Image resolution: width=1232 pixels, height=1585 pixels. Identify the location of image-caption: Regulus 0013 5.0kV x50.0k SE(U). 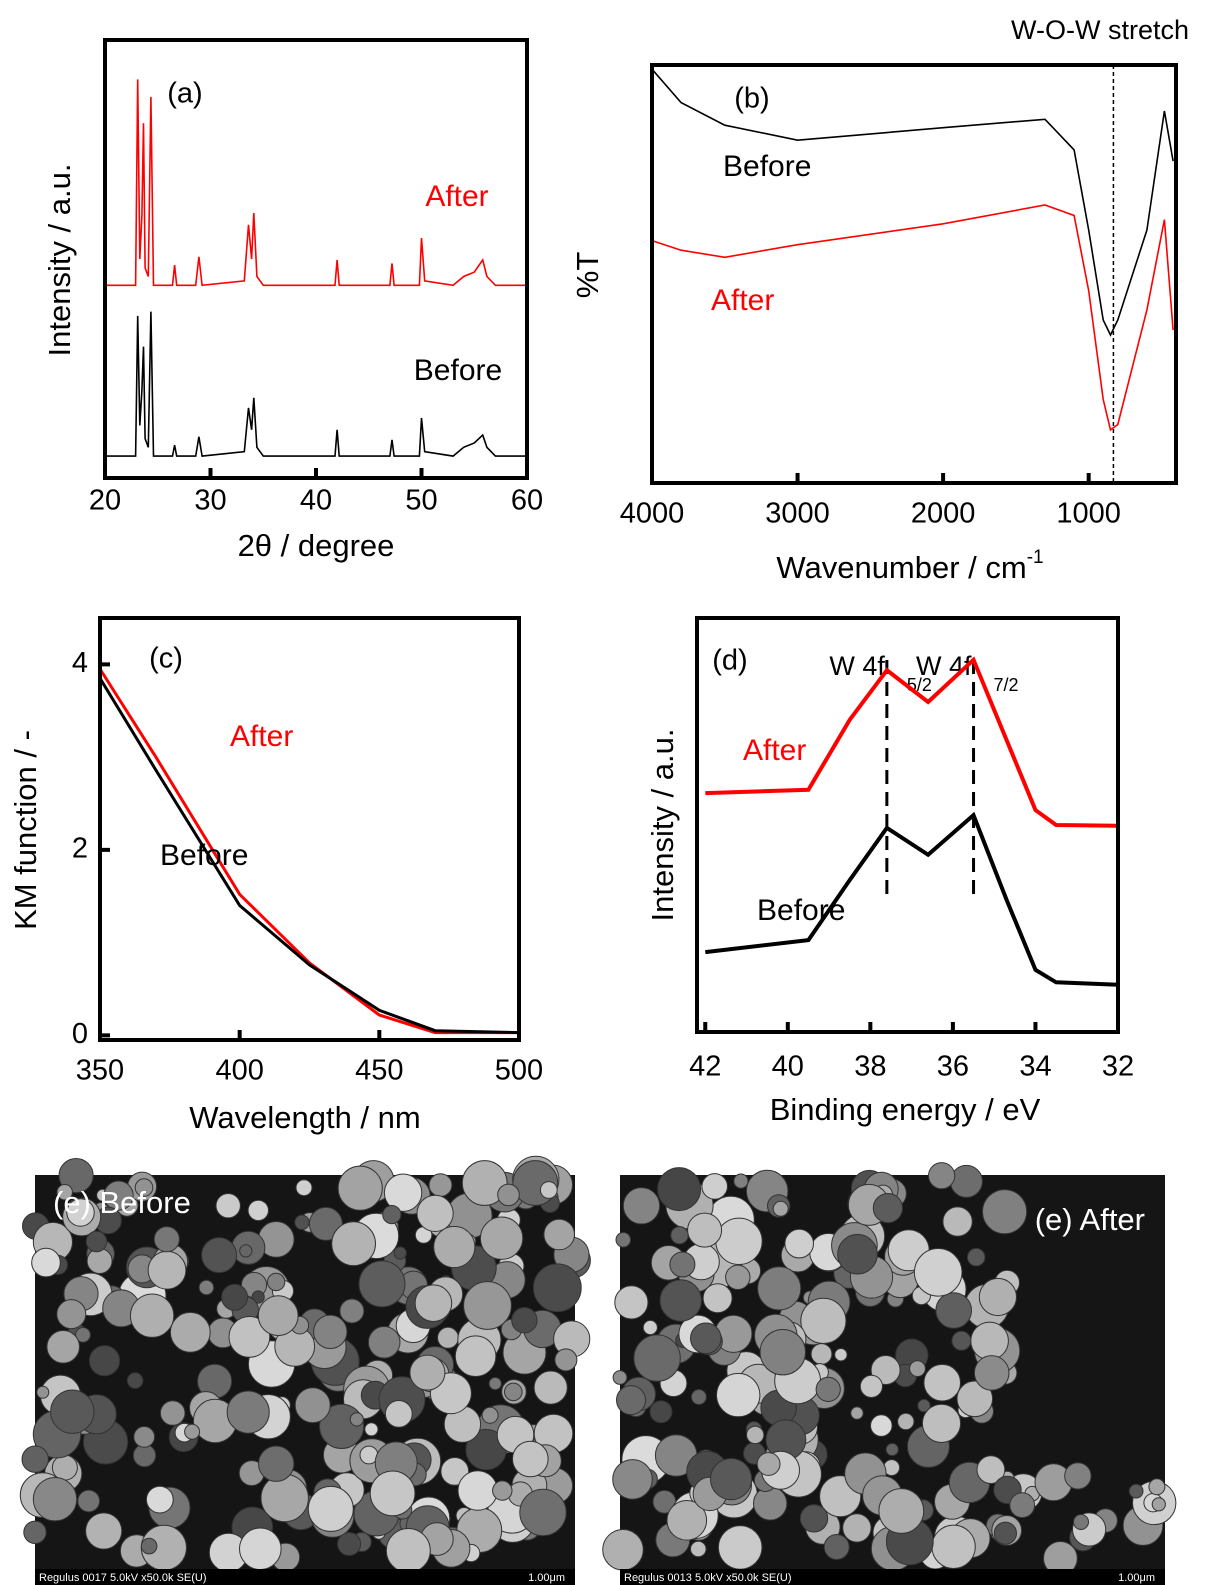
(708, 1578).